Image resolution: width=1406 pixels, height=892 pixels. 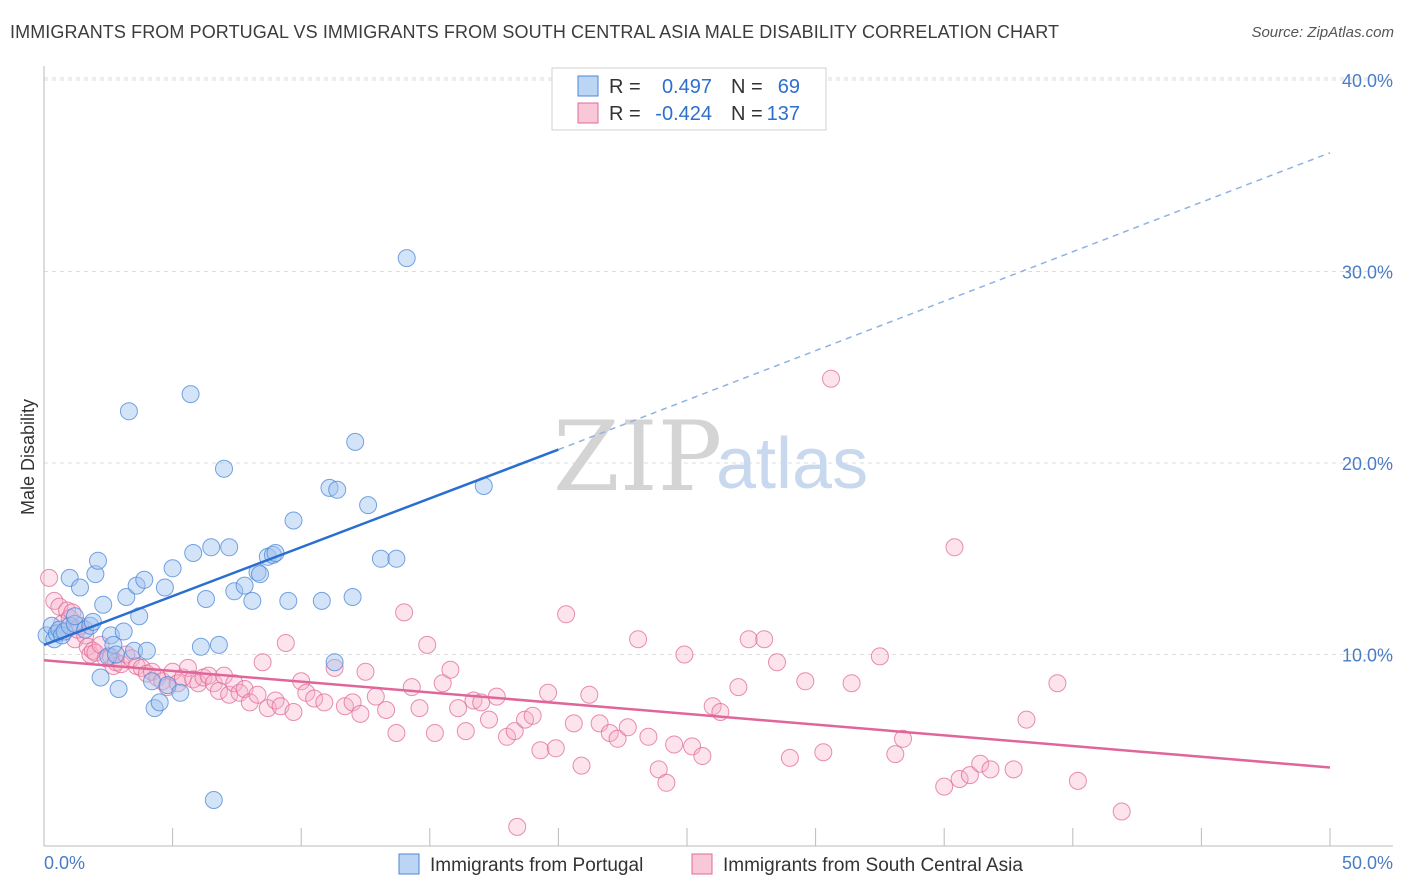 I want to click on y-tick-labels: 10.0% 20.0% 30.0% 40.0%, so click(x=1367, y=368).